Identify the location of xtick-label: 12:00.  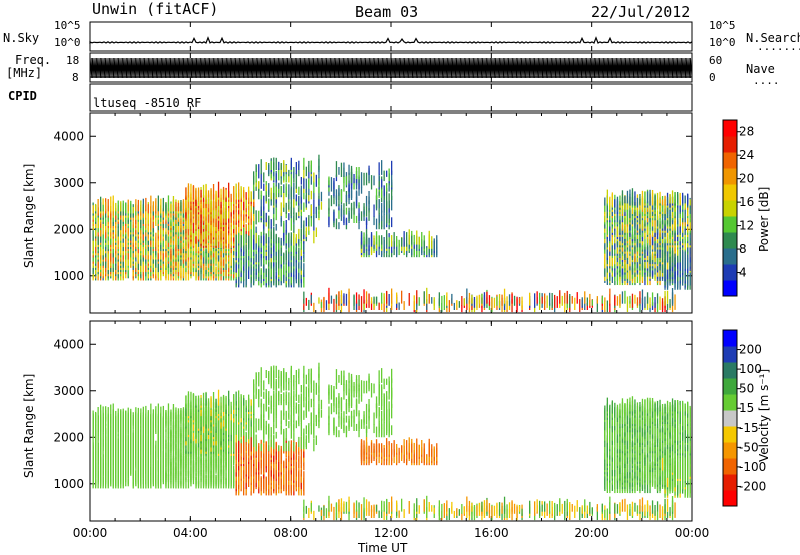
(391, 533).